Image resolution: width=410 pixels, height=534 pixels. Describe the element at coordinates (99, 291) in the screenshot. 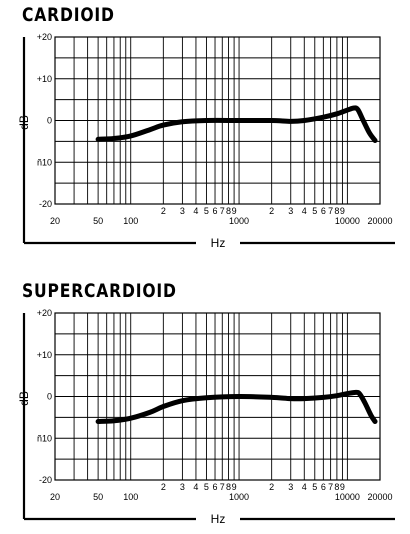

I see `chart-title: SUPERCARDIOID` at that location.